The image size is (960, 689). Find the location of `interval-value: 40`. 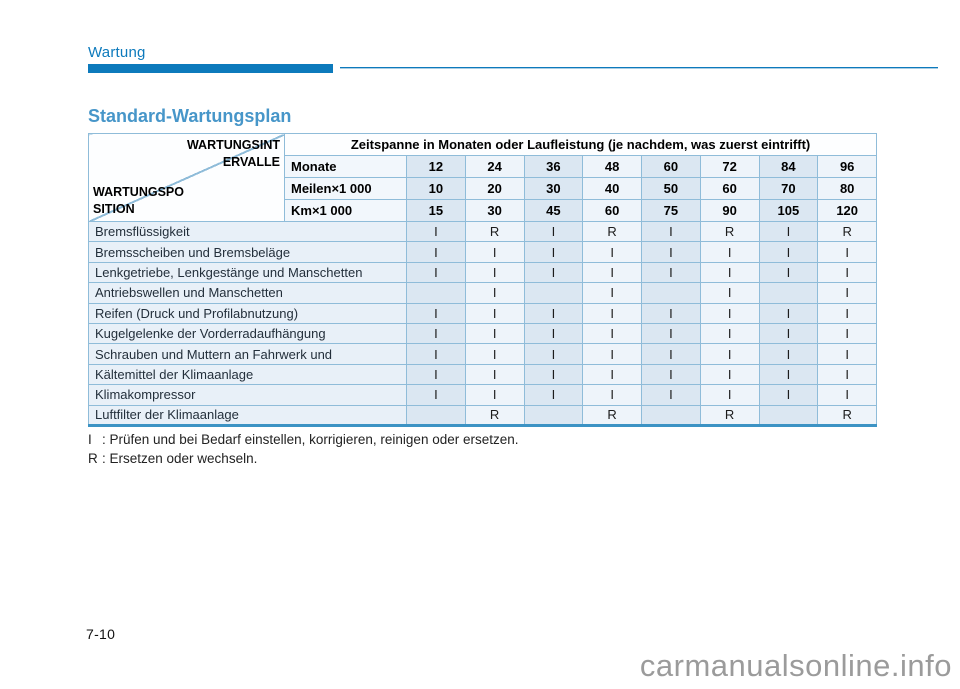

interval-value: 40 is located at coordinates (612, 188).